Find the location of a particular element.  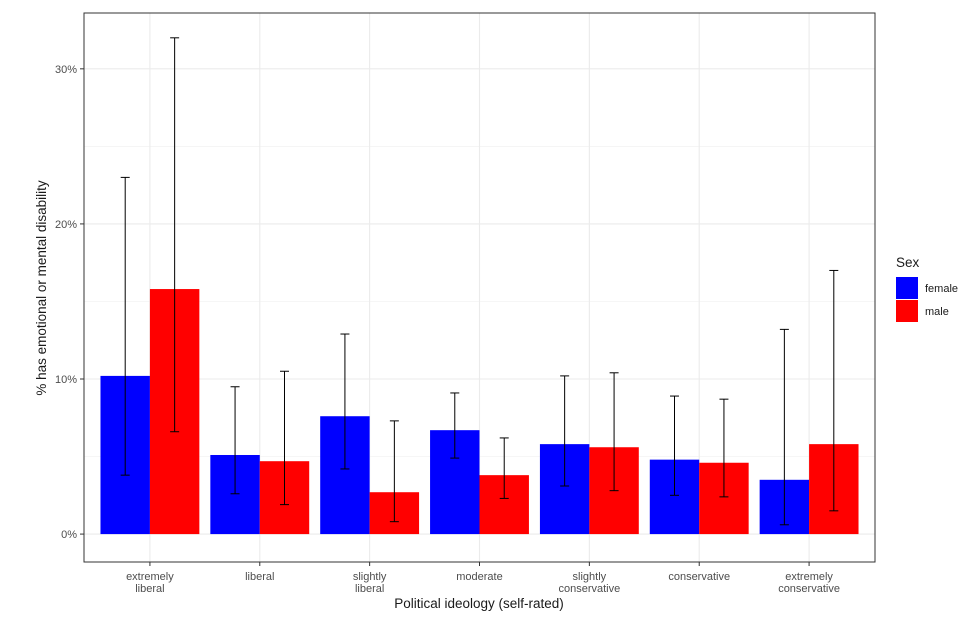

legend-key-female is located at coordinates (907, 288).